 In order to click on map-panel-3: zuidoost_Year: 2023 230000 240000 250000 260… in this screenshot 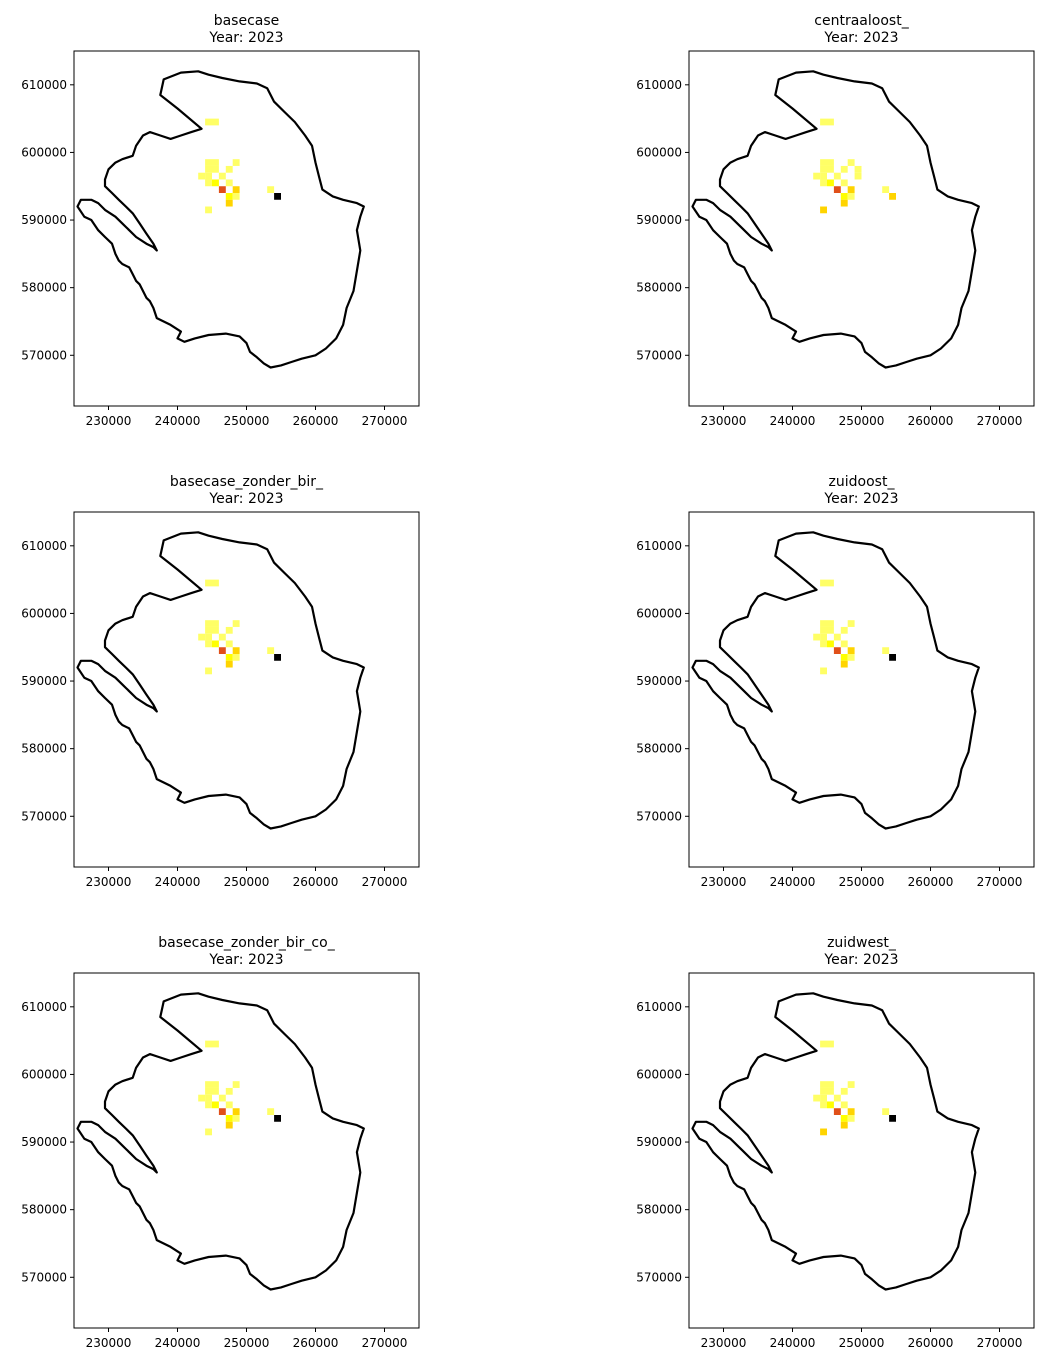, I will do `click(835, 681)`.